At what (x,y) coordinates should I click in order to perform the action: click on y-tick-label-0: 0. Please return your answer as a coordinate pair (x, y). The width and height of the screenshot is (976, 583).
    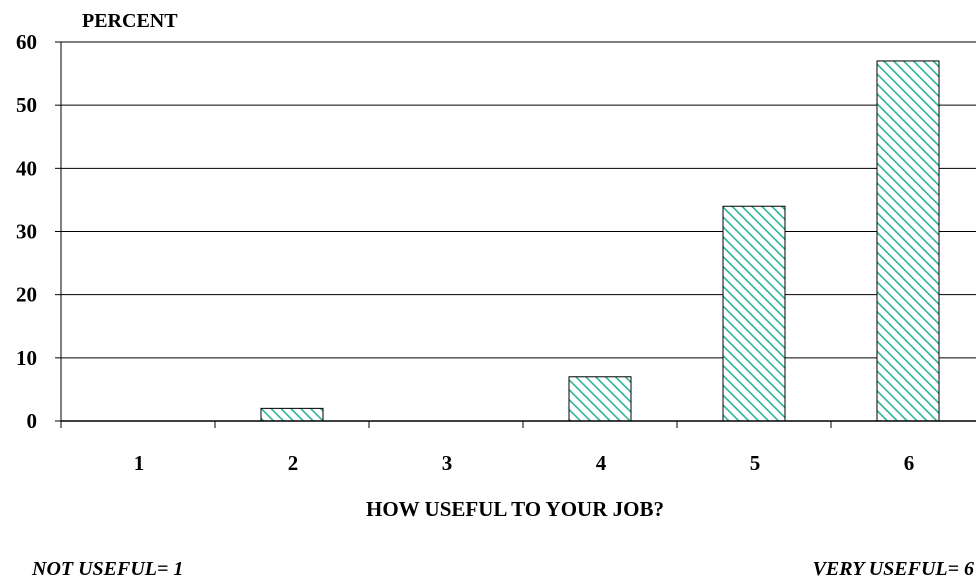
    Looking at the image, I should click on (32, 421).